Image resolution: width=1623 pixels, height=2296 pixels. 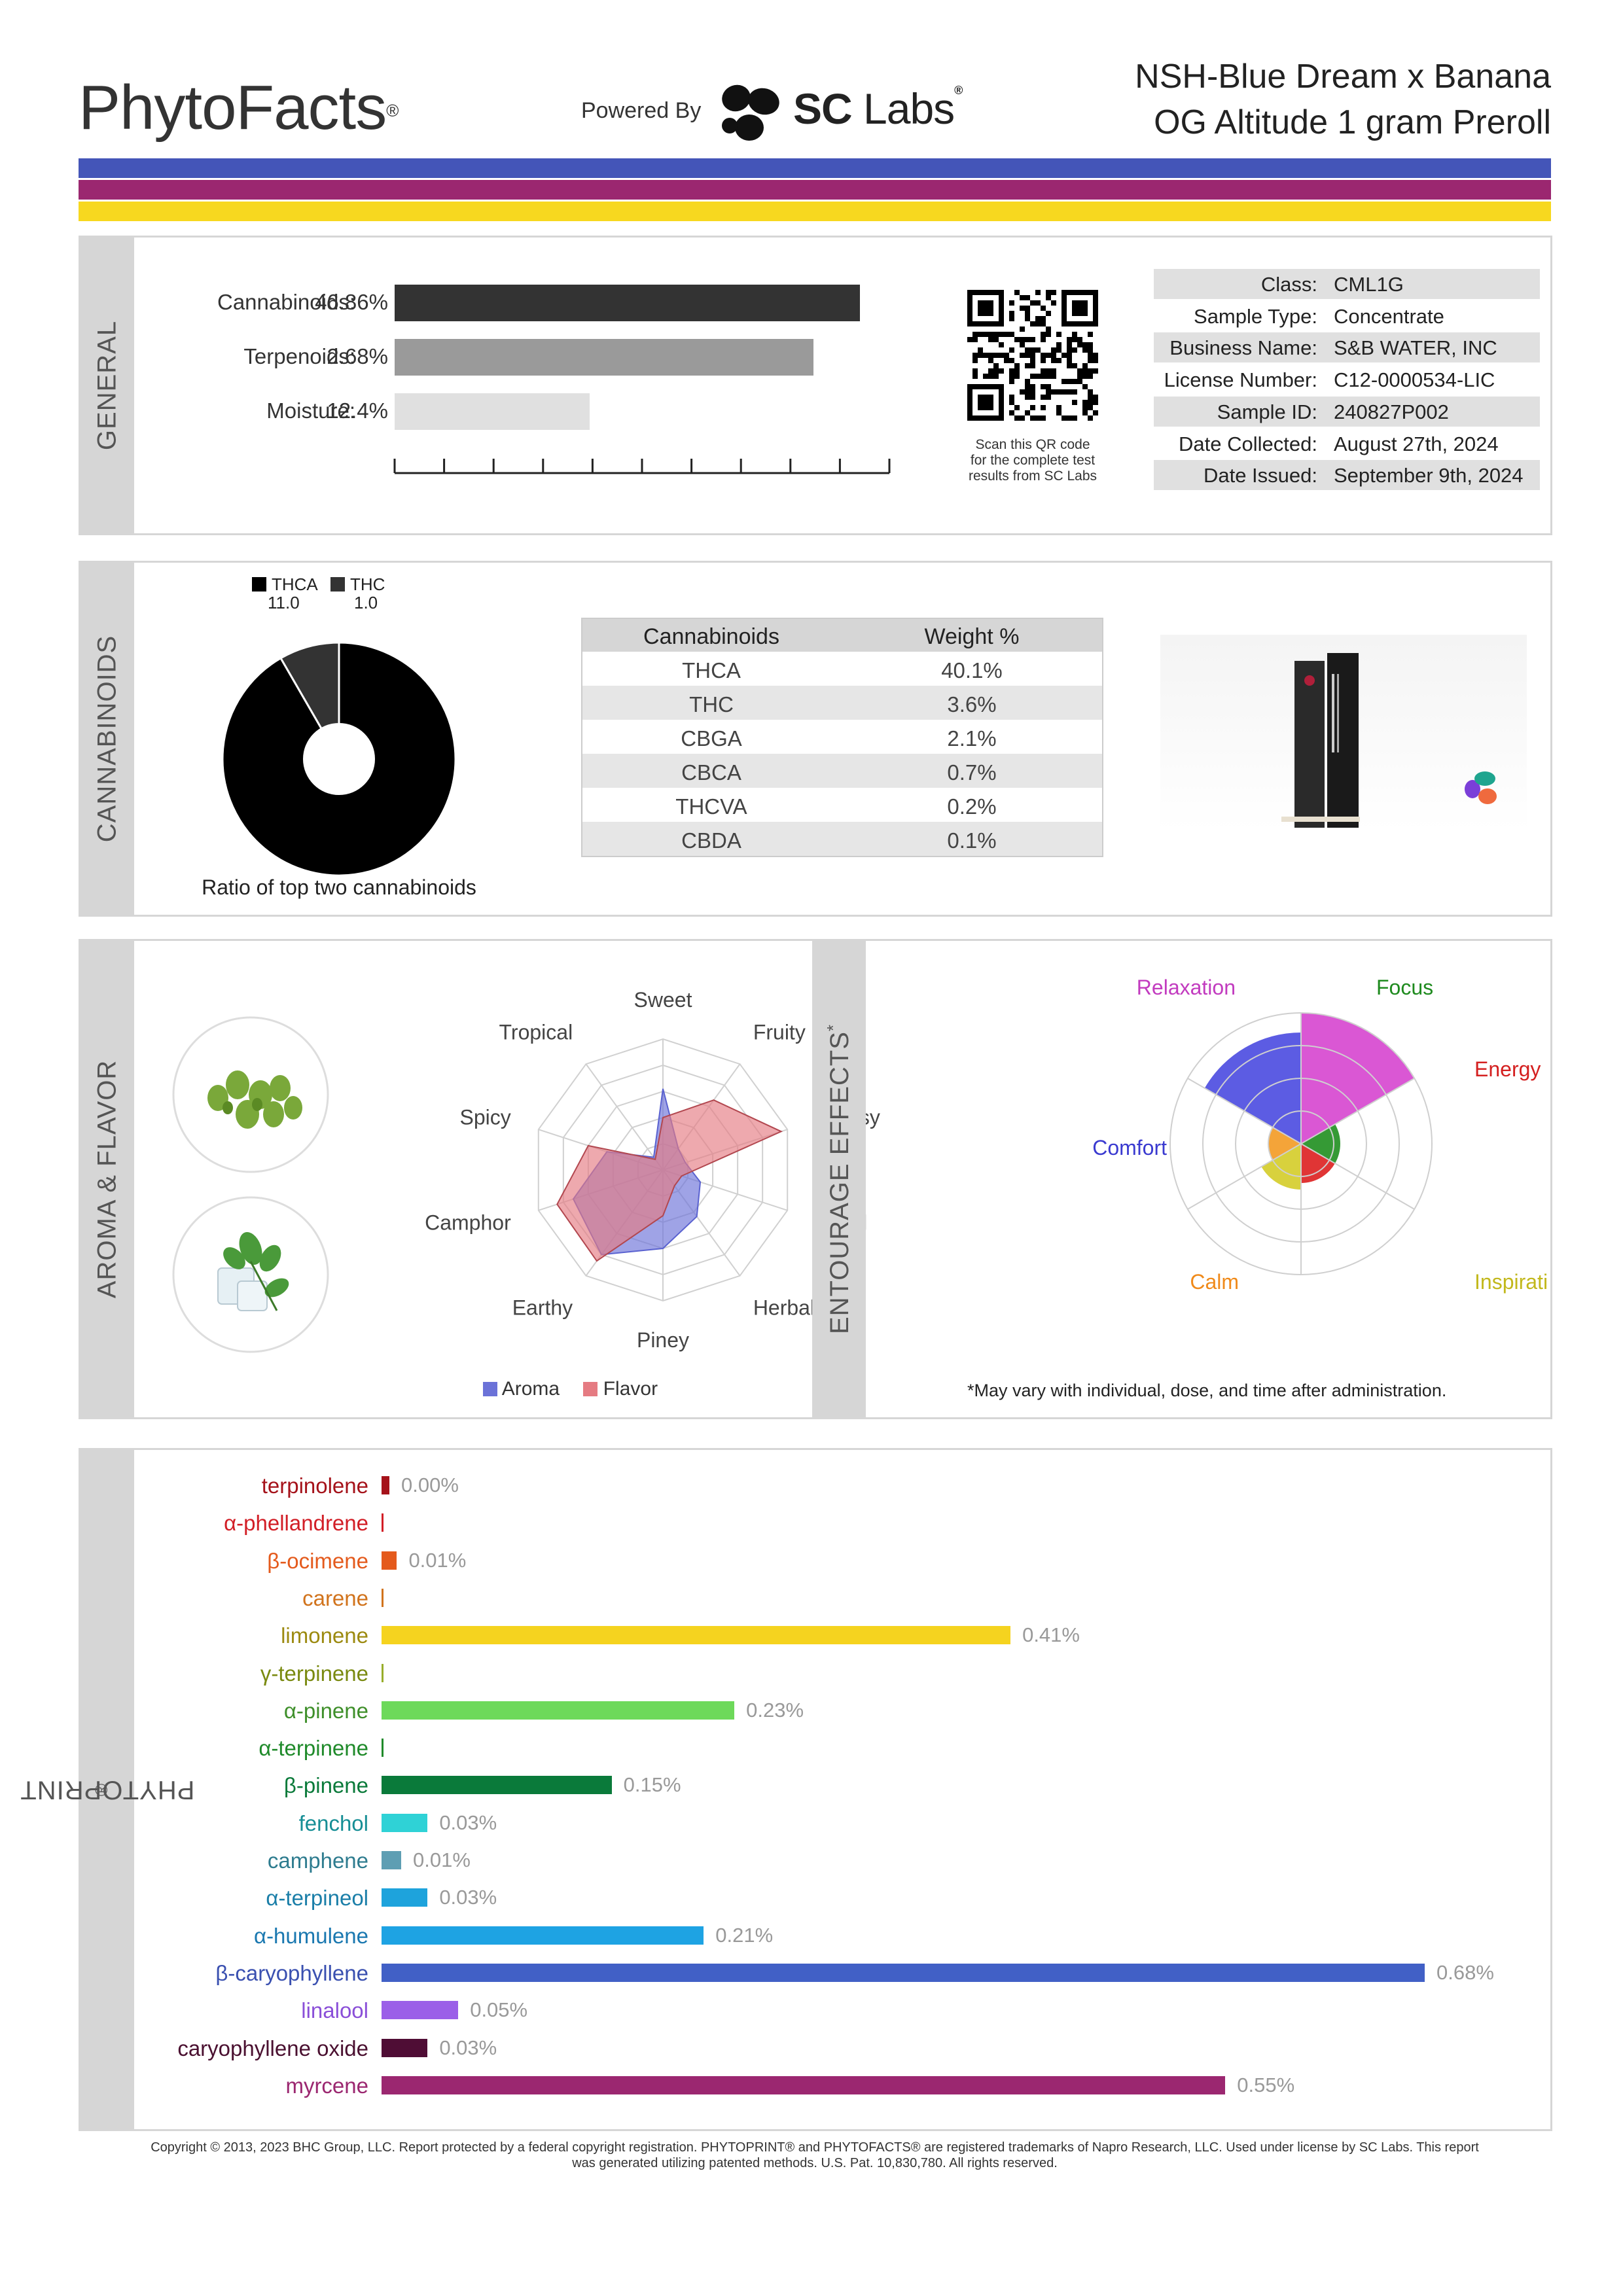 What do you see at coordinates (641, 110) in the screenshot?
I see `powered-by-label: Powered By` at bounding box center [641, 110].